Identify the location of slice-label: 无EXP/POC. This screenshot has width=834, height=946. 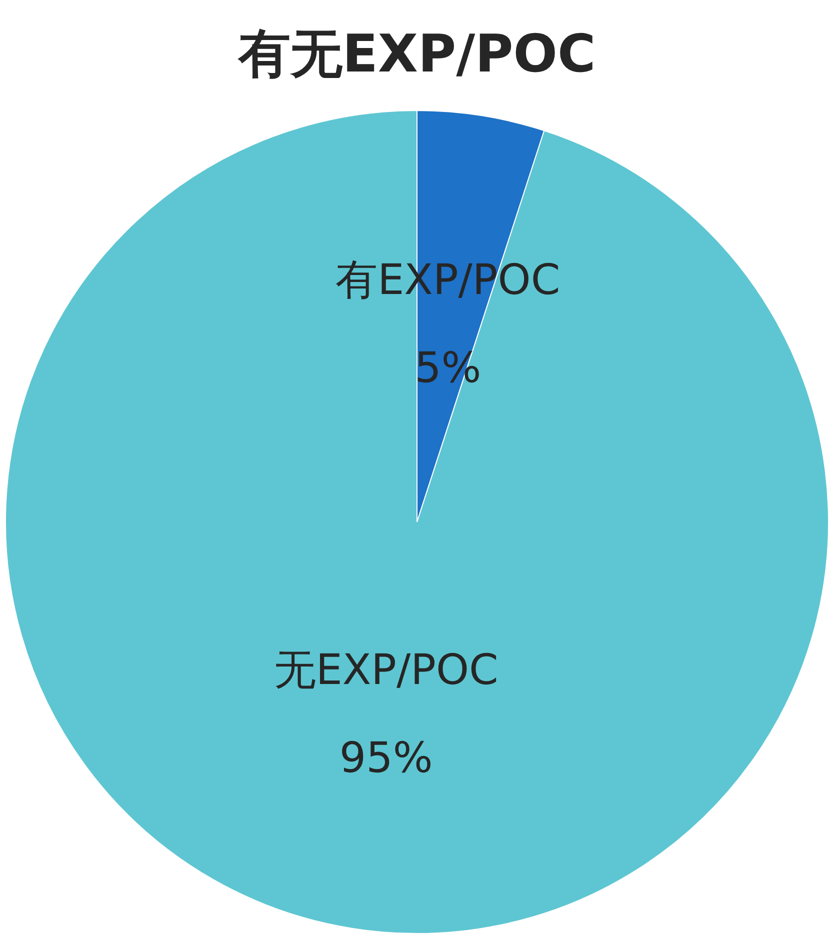
(386, 669).